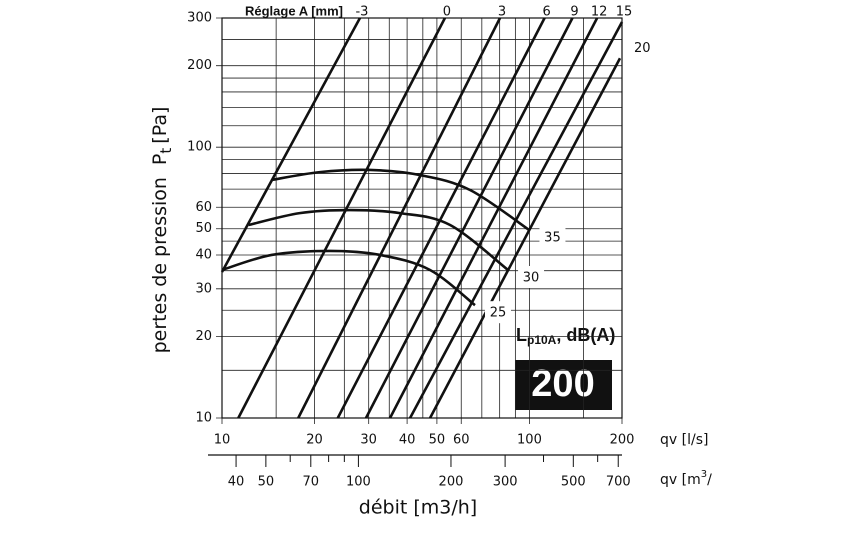 Image resolution: width=860 pixels, height=538 pixels. Describe the element at coordinates (407, 440) in the screenshot. I see `x-tick-label: 40` at that location.